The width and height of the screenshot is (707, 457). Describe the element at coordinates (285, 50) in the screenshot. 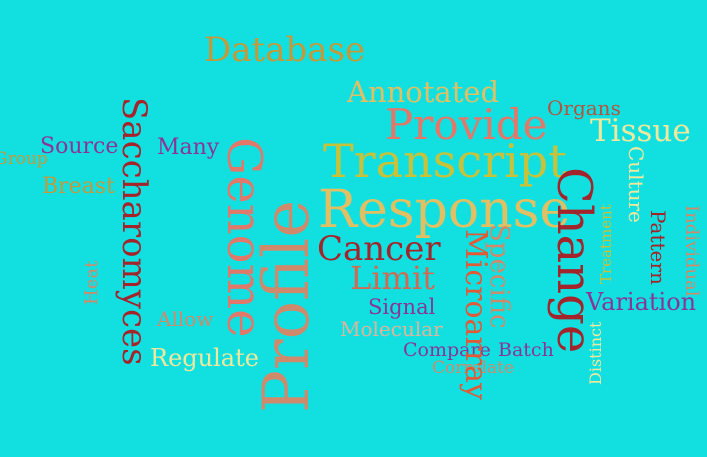

I see `word-database: Database` at that location.